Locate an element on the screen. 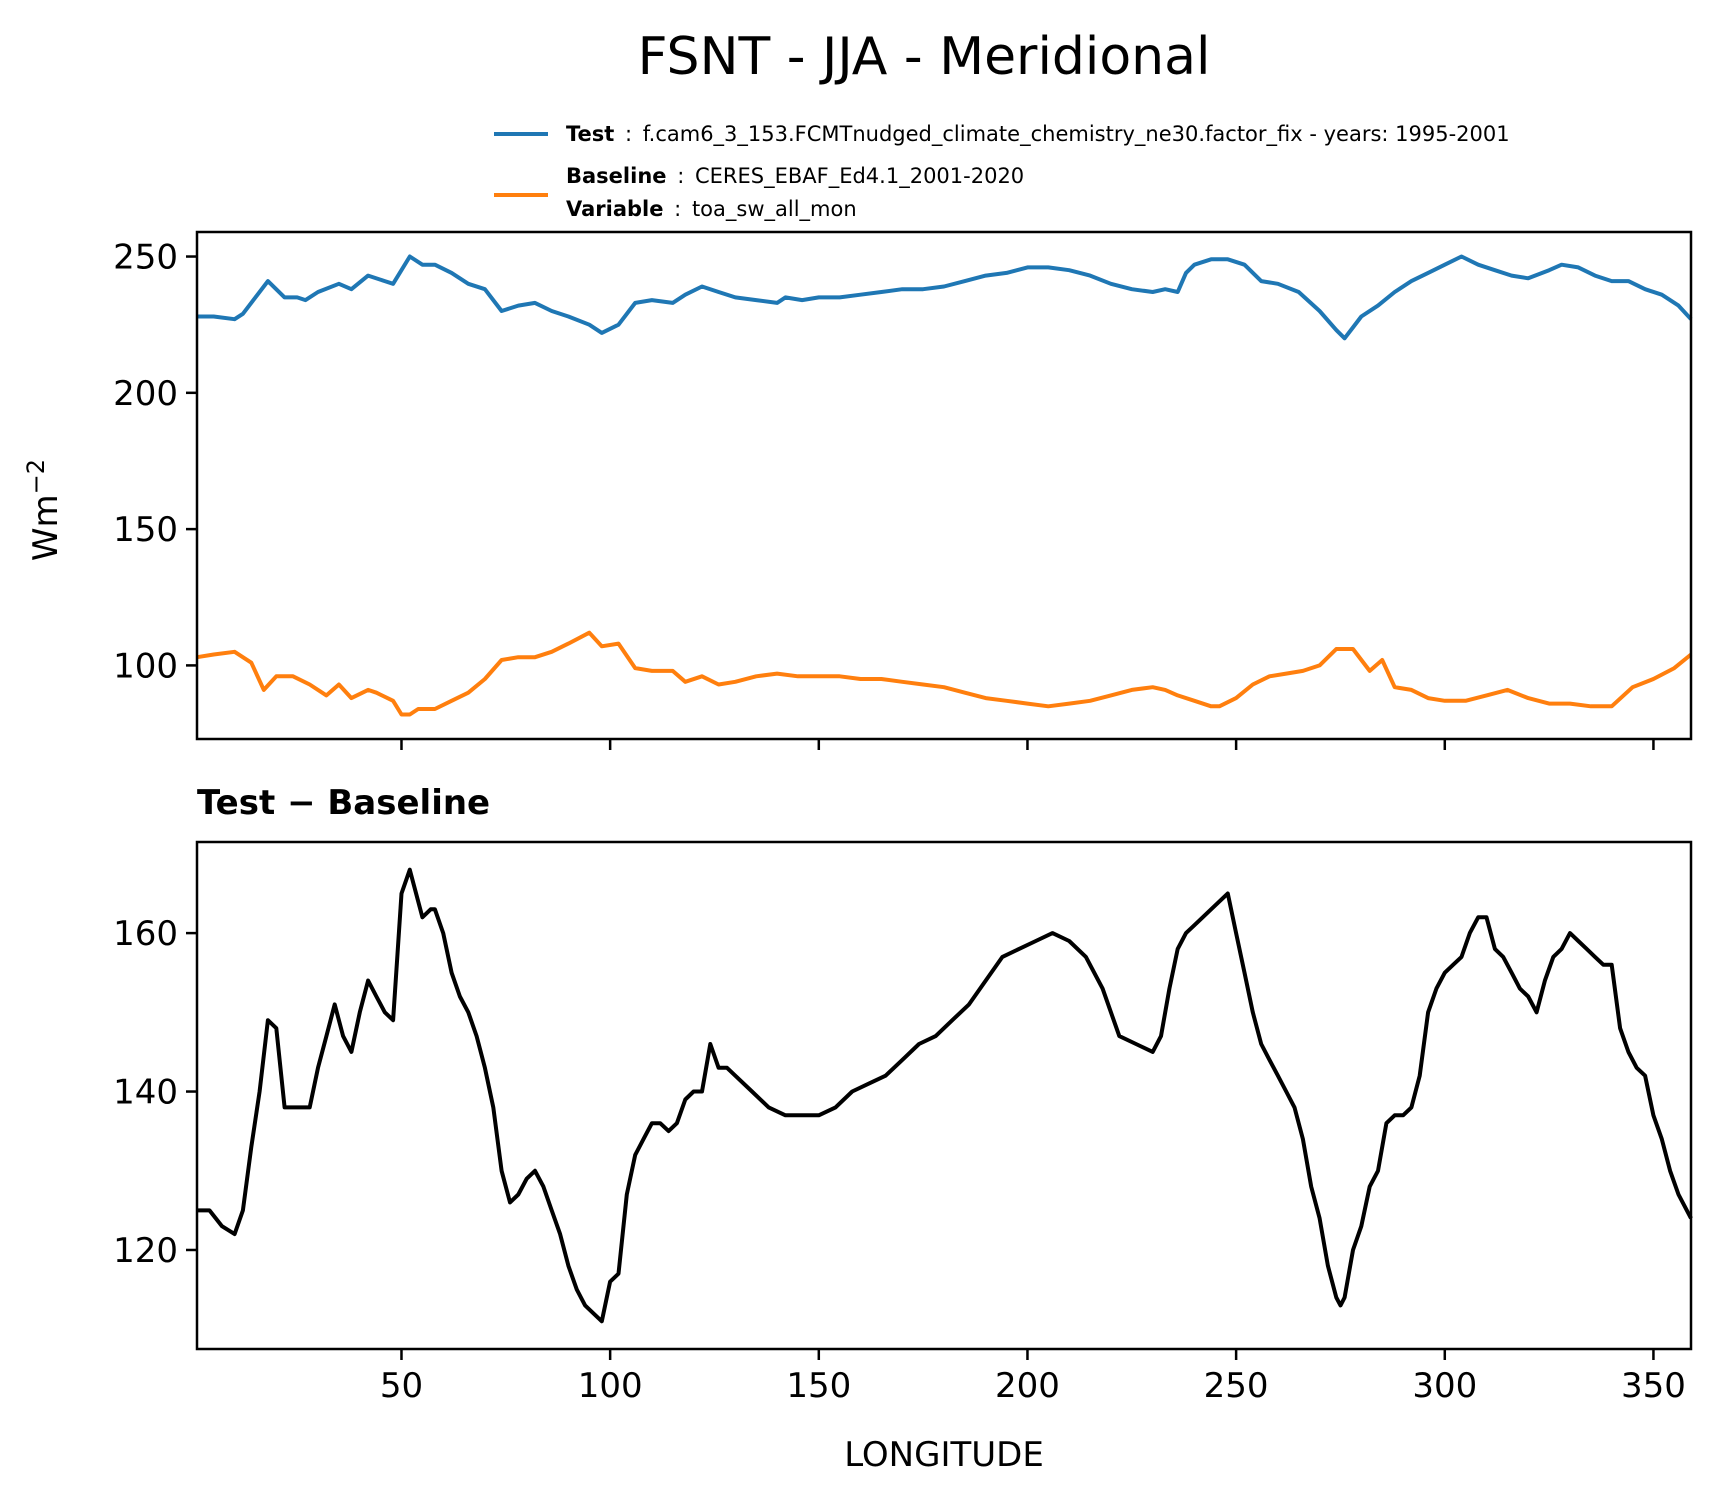 The height and width of the screenshot is (1496, 1714). top-ytick-label: 250 is located at coordinates (145, 258).